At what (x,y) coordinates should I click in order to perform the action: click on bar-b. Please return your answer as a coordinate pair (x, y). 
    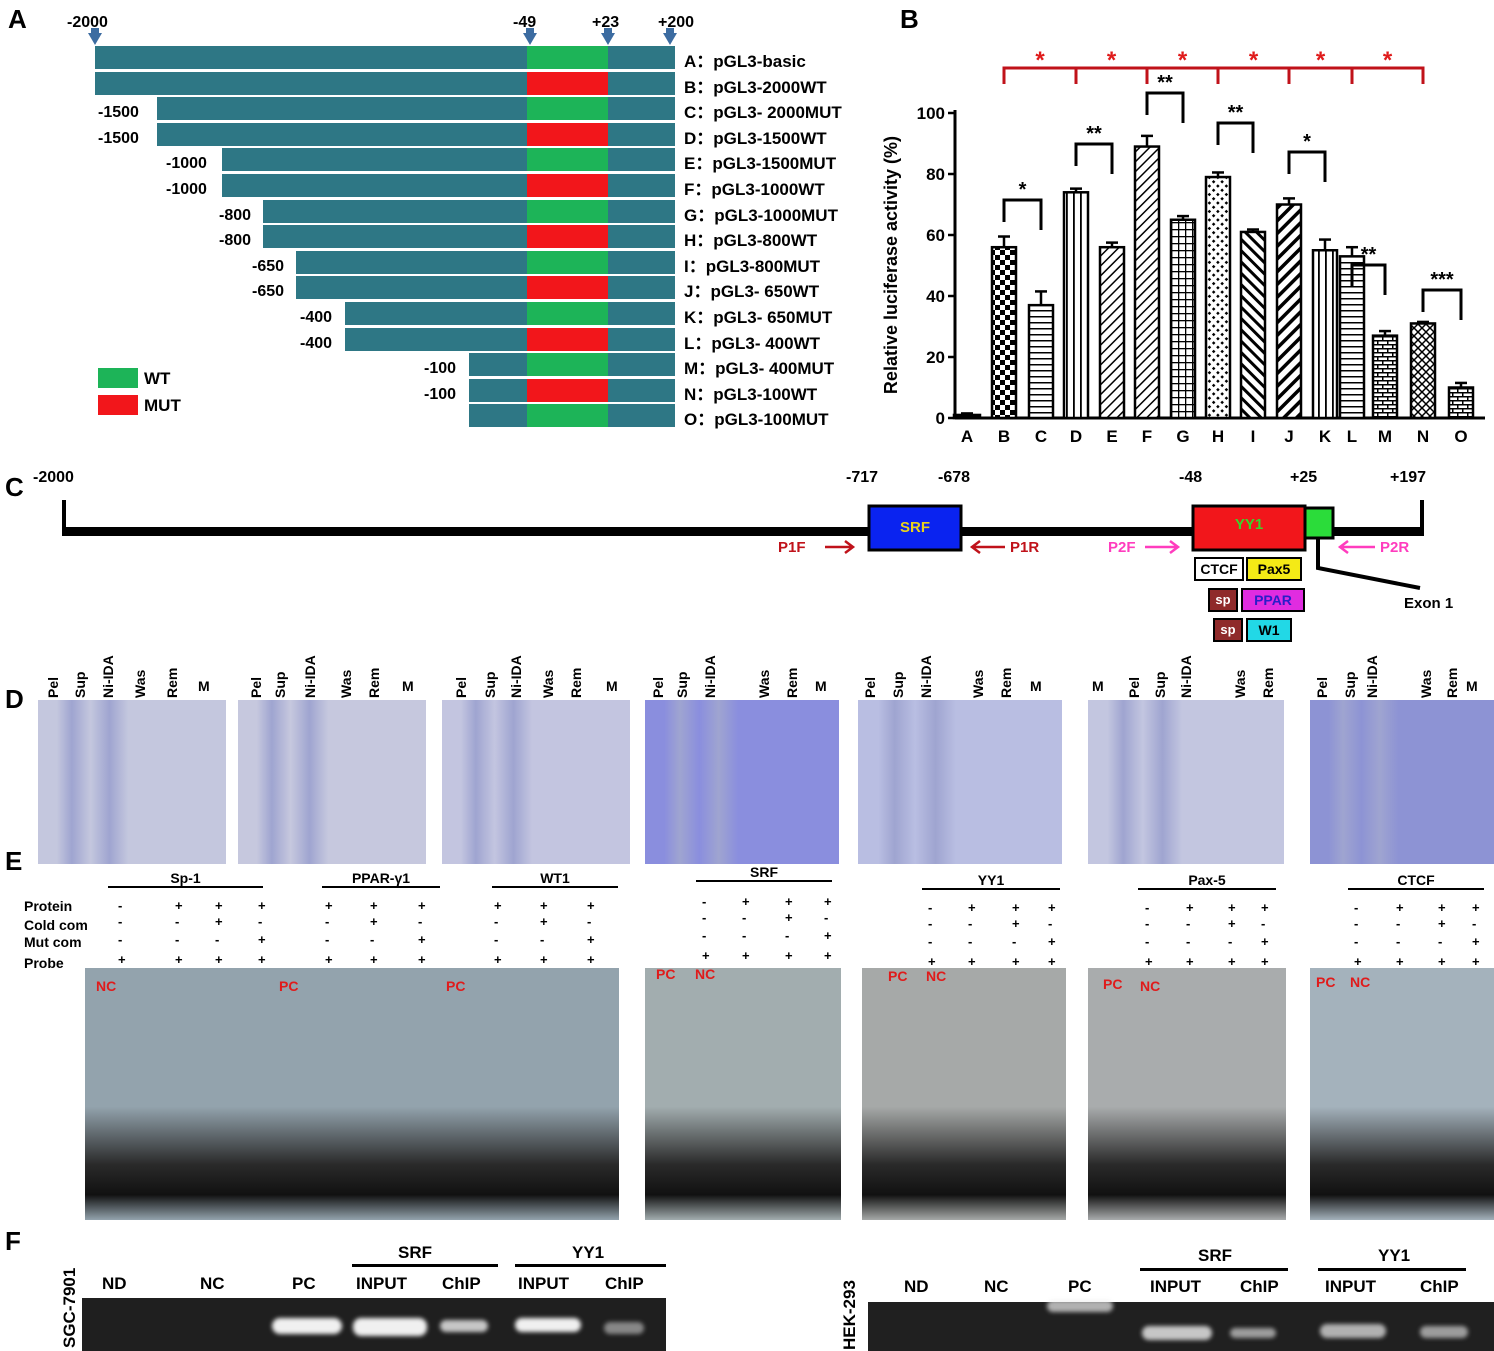
    Looking at the image, I should click on (1004, 332).